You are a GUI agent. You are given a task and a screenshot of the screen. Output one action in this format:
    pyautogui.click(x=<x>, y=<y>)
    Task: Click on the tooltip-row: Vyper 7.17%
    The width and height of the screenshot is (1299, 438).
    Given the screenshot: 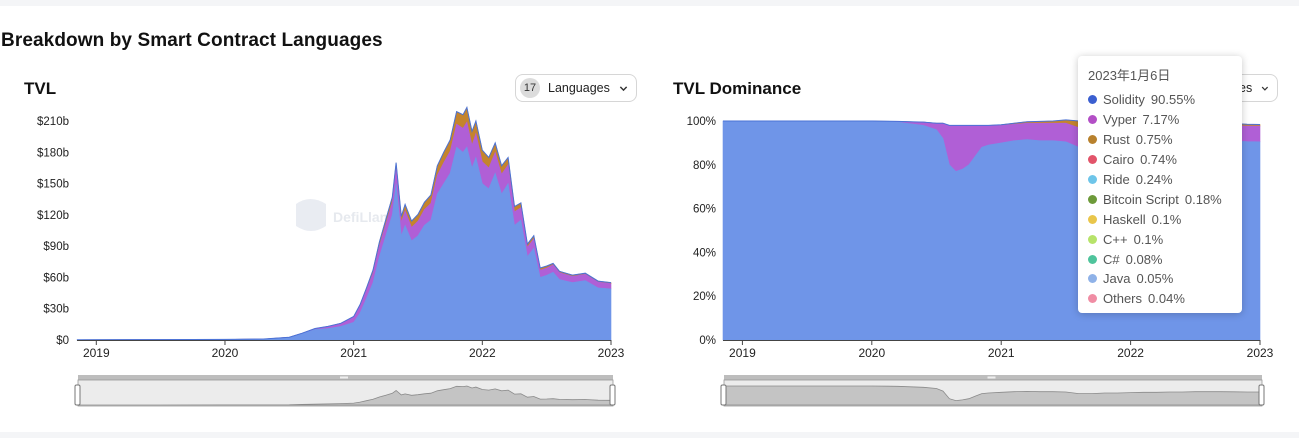 What is the action you would take?
    pyautogui.click(x=1165, y=120)
    